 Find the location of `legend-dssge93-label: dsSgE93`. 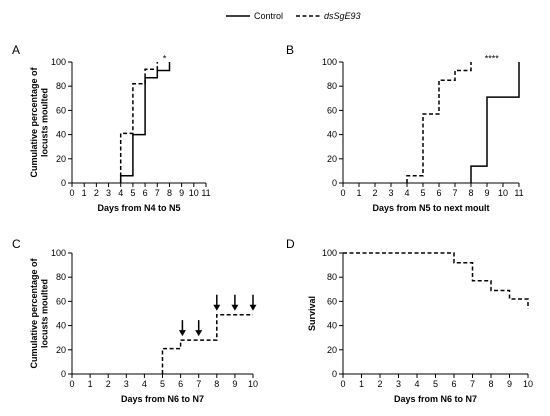

legend-dssge93-label: dsSgE93 is located at coordinates (342, 16).